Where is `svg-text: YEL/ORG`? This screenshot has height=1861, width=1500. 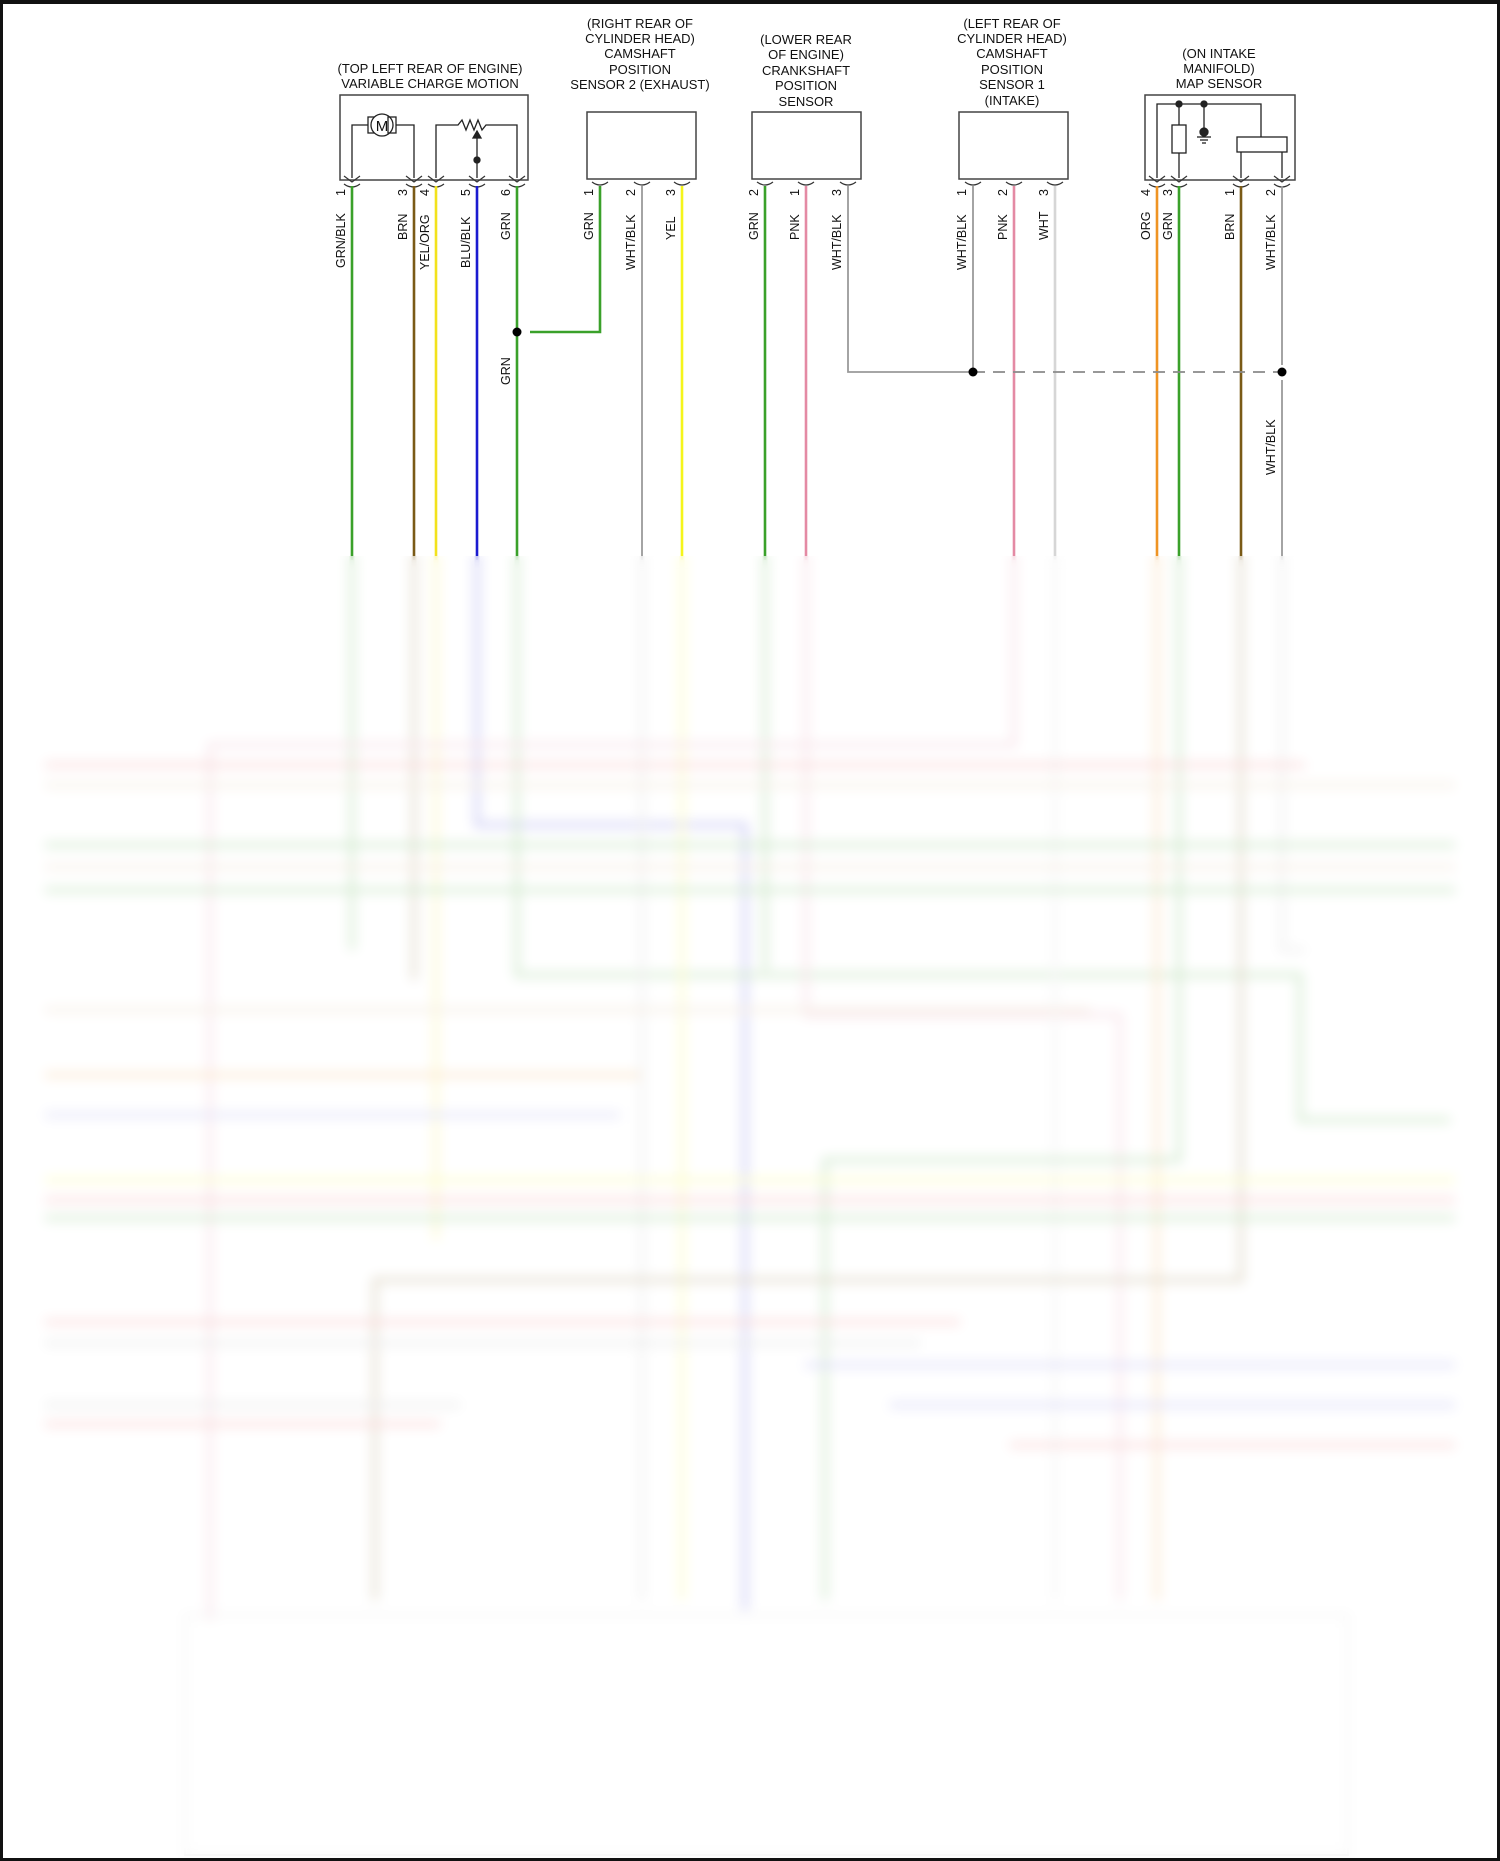
svg-text: YEL/ORG is located at coordinates (425, 242).